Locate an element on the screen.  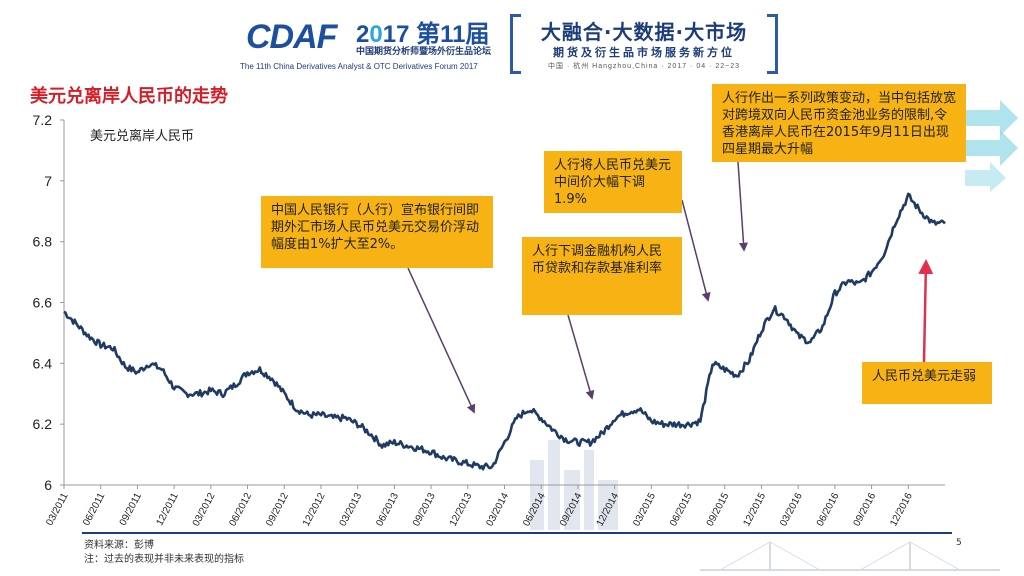
y-tick-label: 7.2 is located at coordinates (43, 120).